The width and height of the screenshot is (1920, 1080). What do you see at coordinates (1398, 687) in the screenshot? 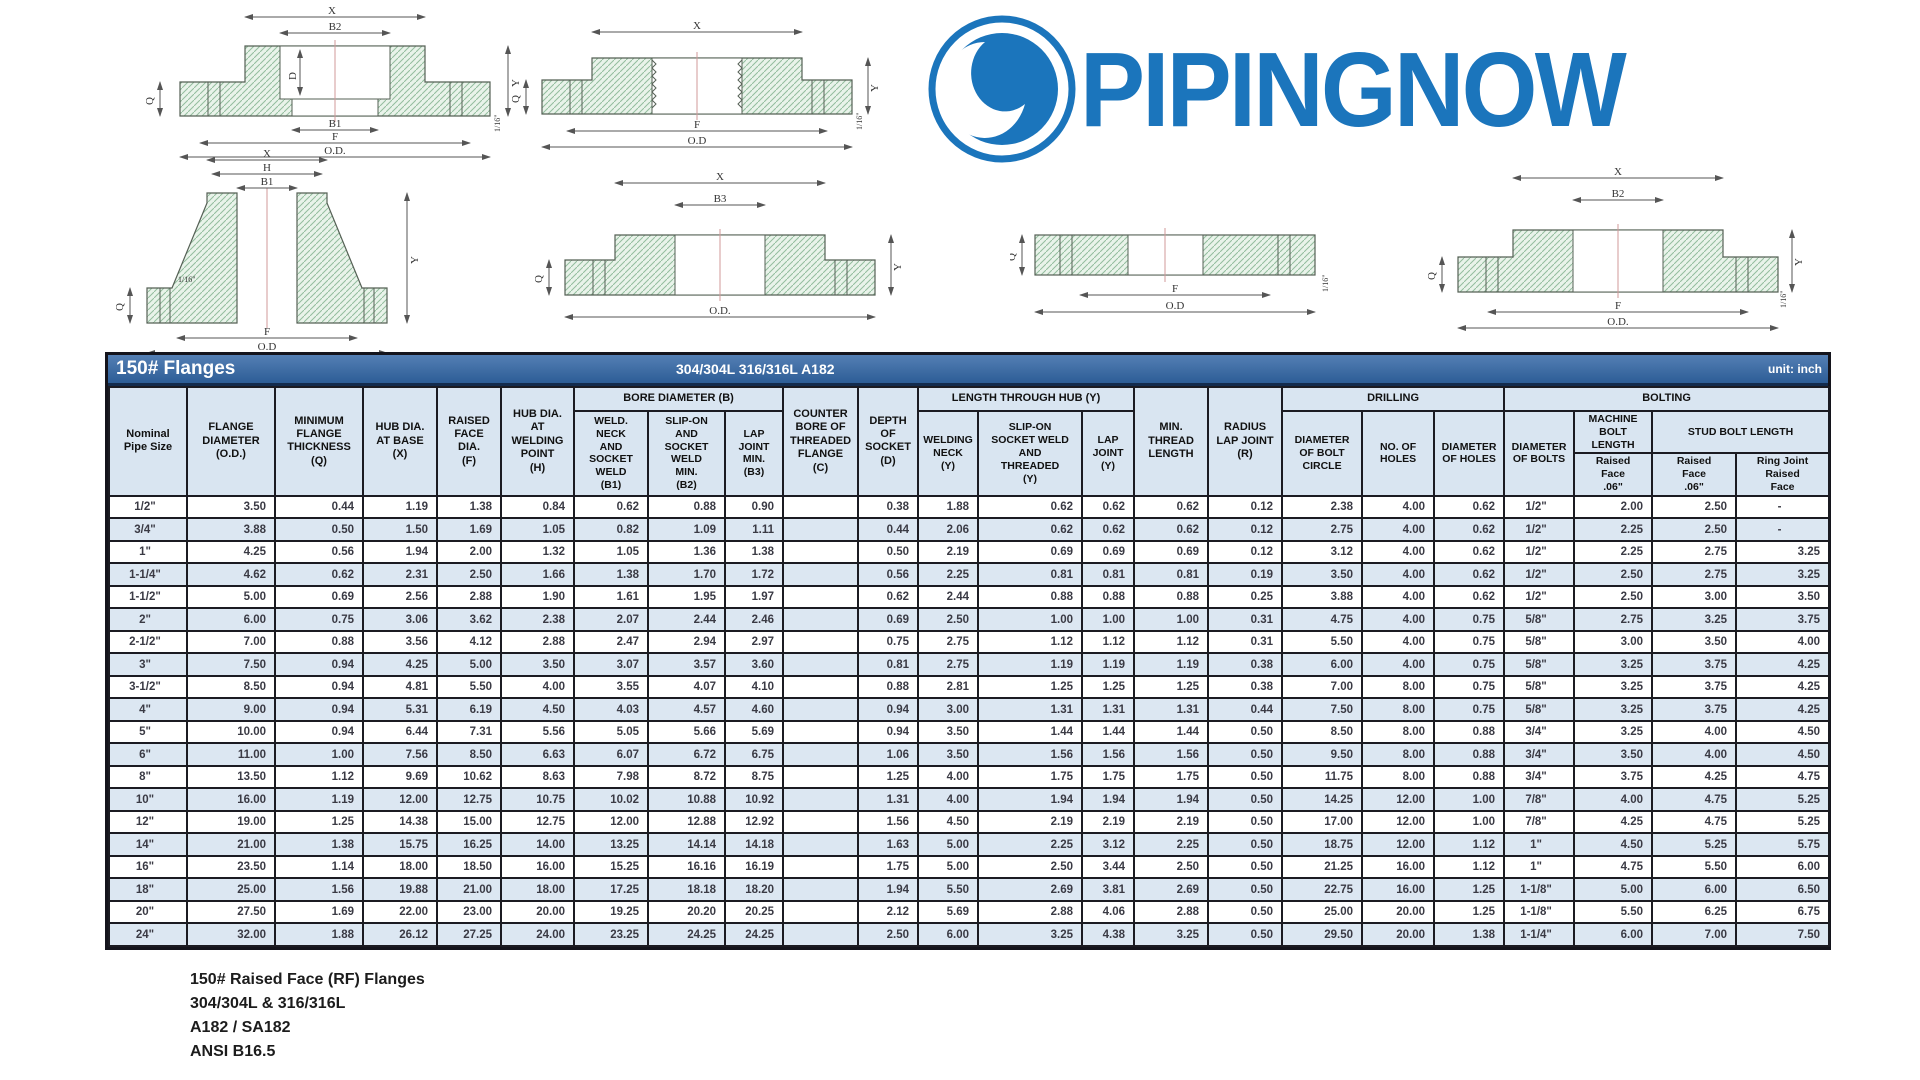
I see `value-cell: 8.00` at bounding box center [1398, 687].